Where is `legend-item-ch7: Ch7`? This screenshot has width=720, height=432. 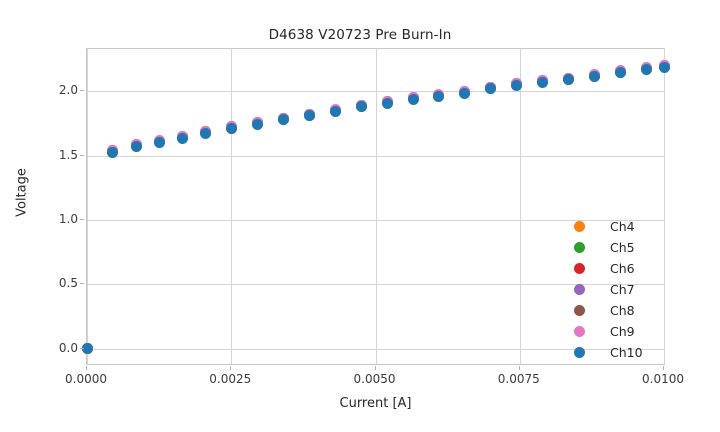
legend-item-ch7: Ch7 is located at coordinates (625, 289).